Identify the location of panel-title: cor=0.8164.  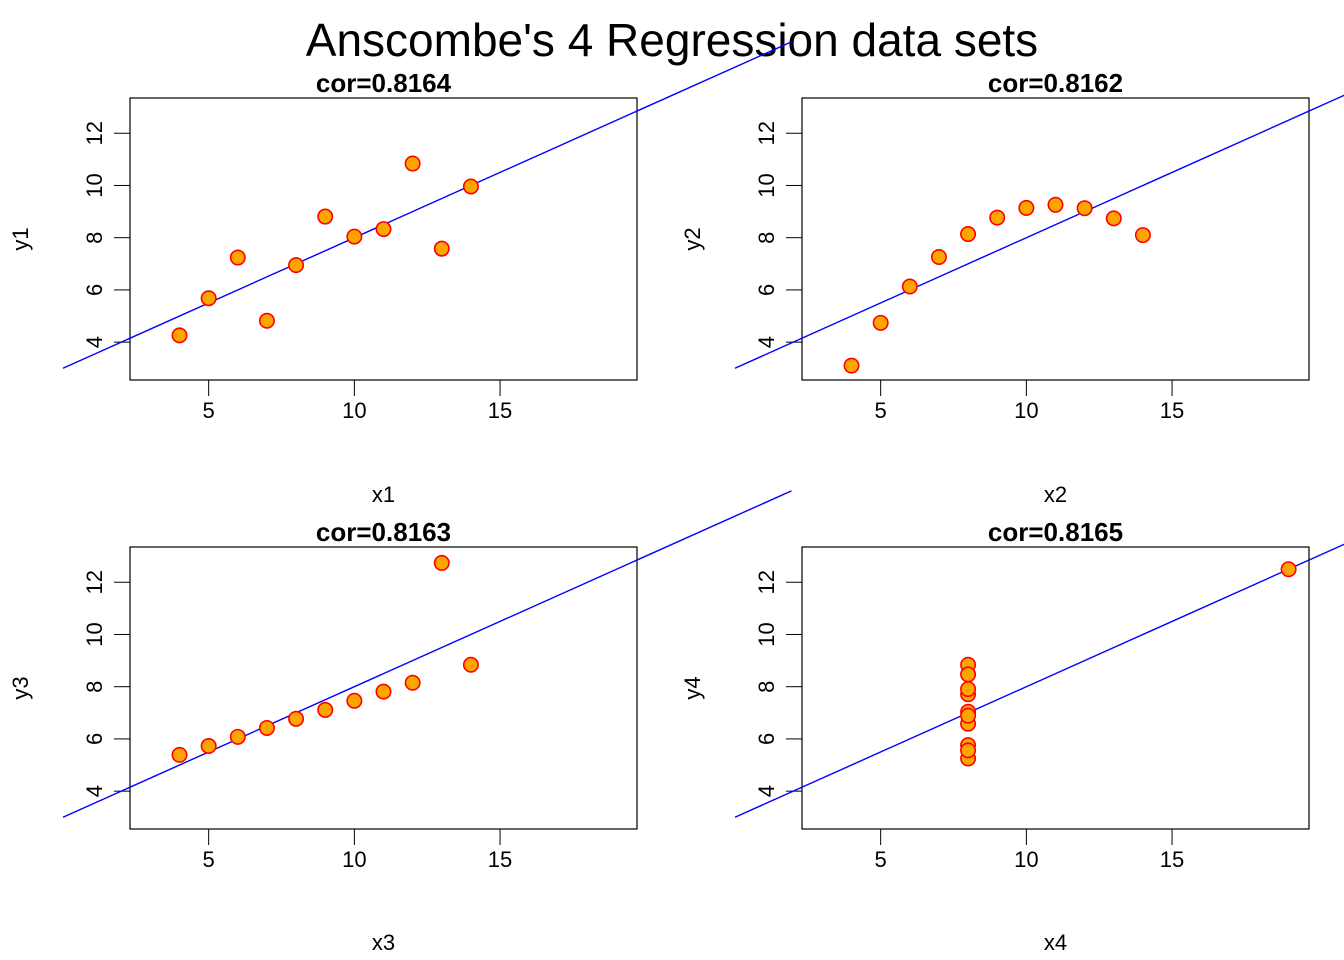
(384, 83).